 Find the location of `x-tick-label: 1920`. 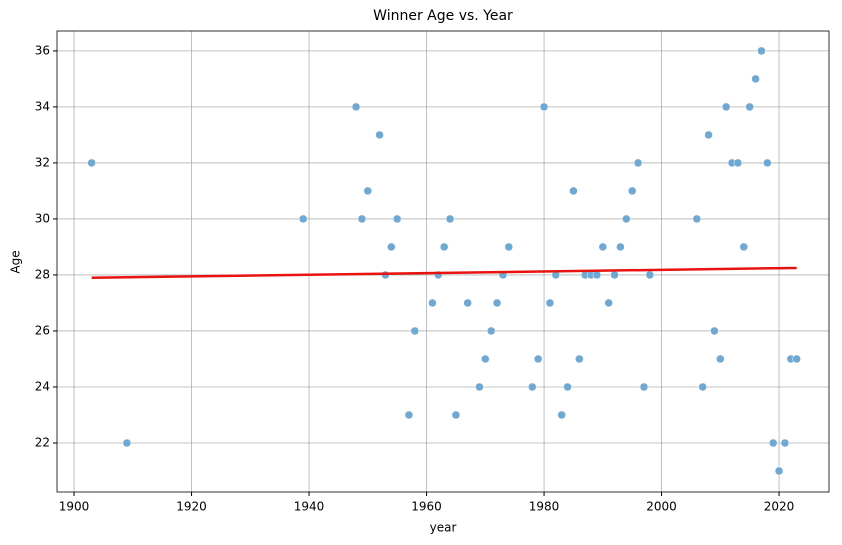

x-tick-label: 1920 is located at coordinates (191, 507).